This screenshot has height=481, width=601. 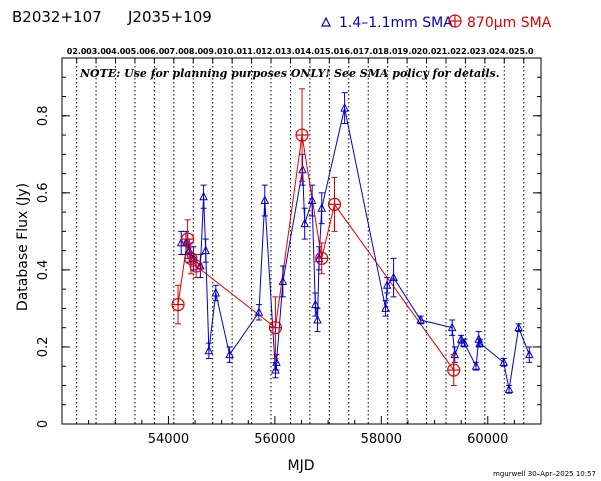 I want to click on x-tick-label: 58000, so click(x=381, y=439).